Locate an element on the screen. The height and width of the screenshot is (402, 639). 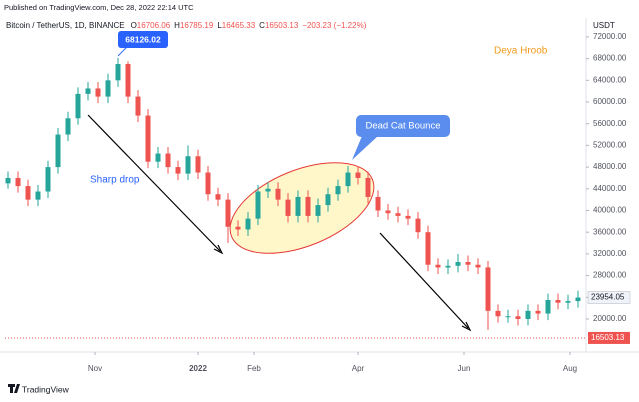
peak-label: 68126.02 is located at coordinates (143, 39).